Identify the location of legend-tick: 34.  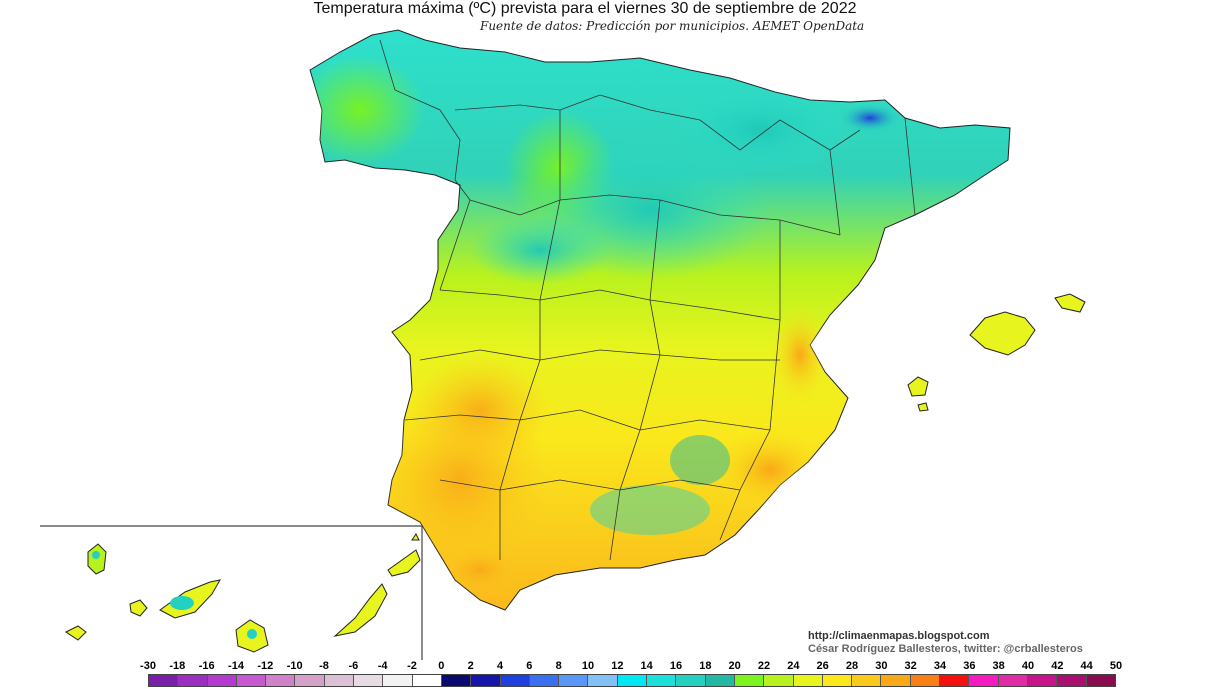
(940, 666).